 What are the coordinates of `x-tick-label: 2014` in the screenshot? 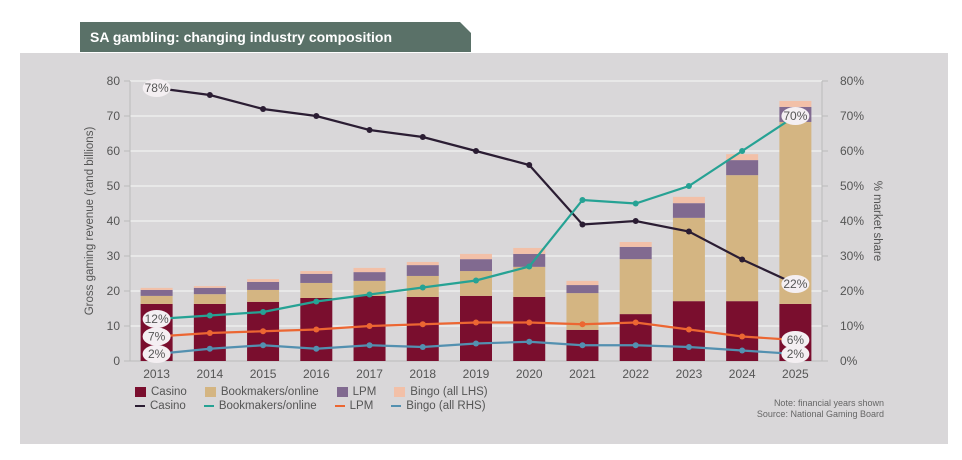 It's located at (209, 374).